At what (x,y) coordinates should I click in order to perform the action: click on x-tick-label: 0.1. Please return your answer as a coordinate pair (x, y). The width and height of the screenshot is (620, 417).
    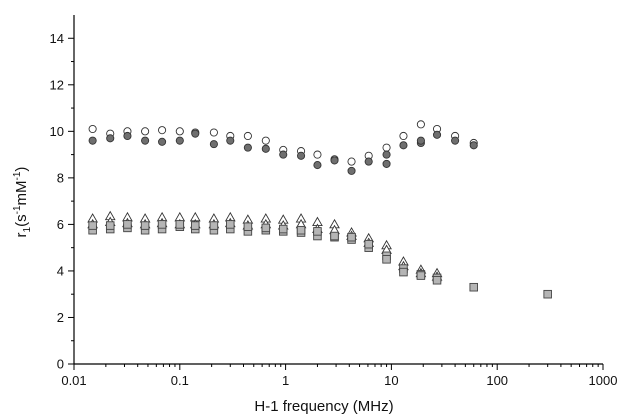
    Looking at the image, I should click on (180, 380).